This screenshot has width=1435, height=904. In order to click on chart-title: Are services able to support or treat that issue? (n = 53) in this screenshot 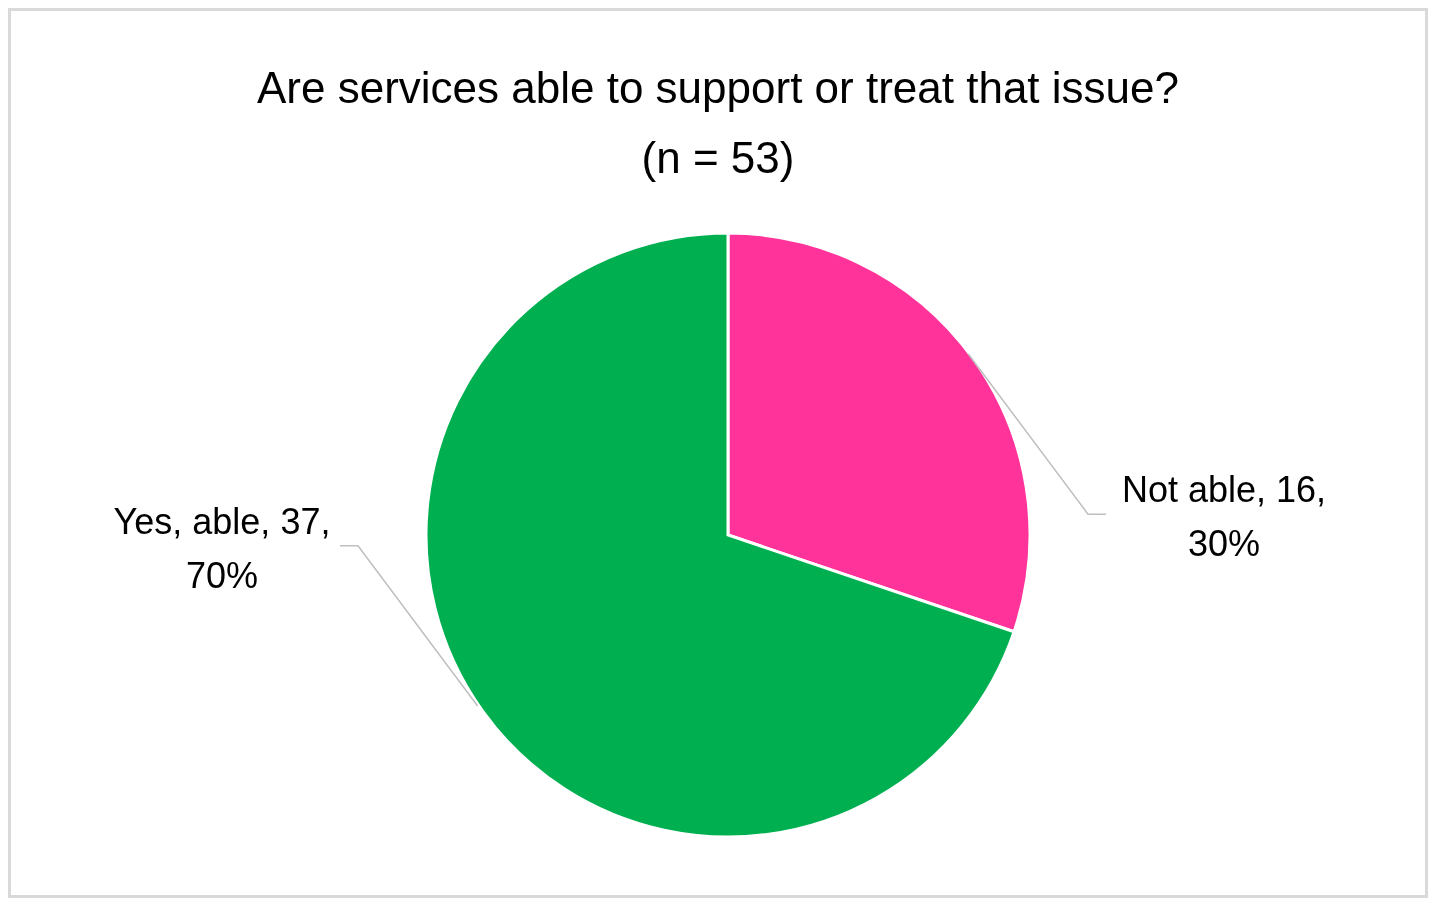, I will do `click(718, 123)`.